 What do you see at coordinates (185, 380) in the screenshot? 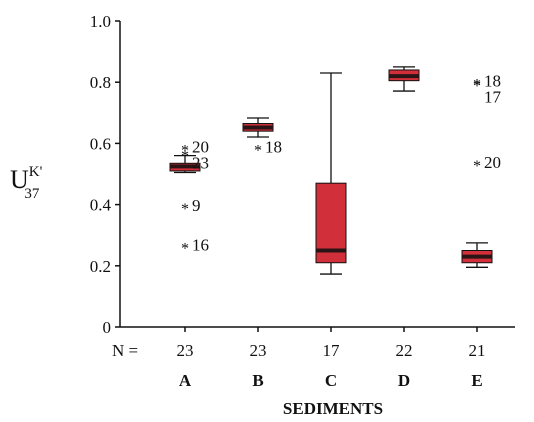
I see `x-tick-label: A` at bounding box center [185, 380].